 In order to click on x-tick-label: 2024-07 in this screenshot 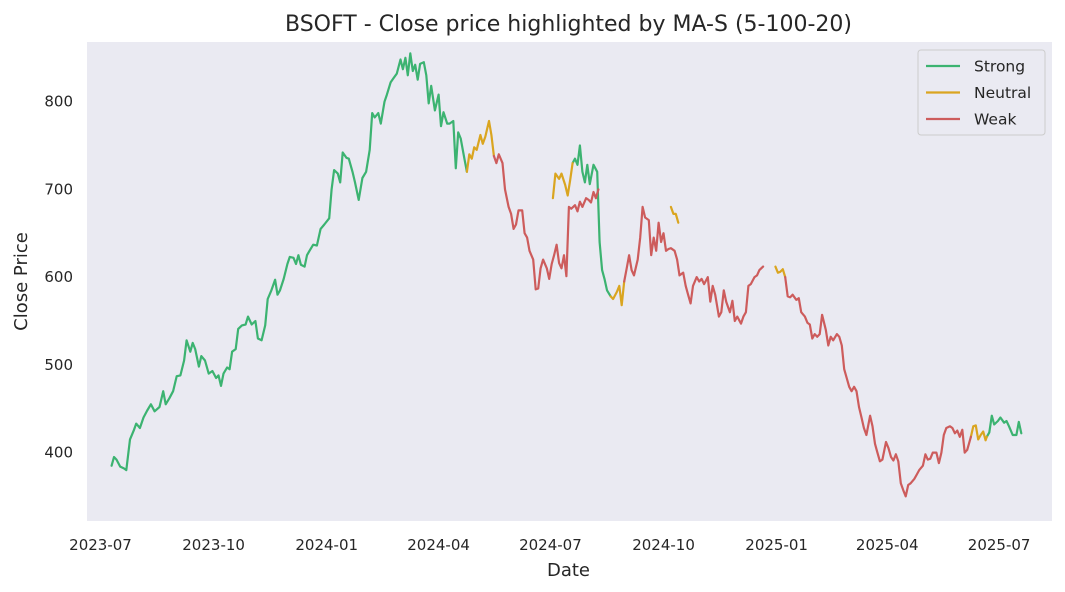, I will do `click(550, 545)`.